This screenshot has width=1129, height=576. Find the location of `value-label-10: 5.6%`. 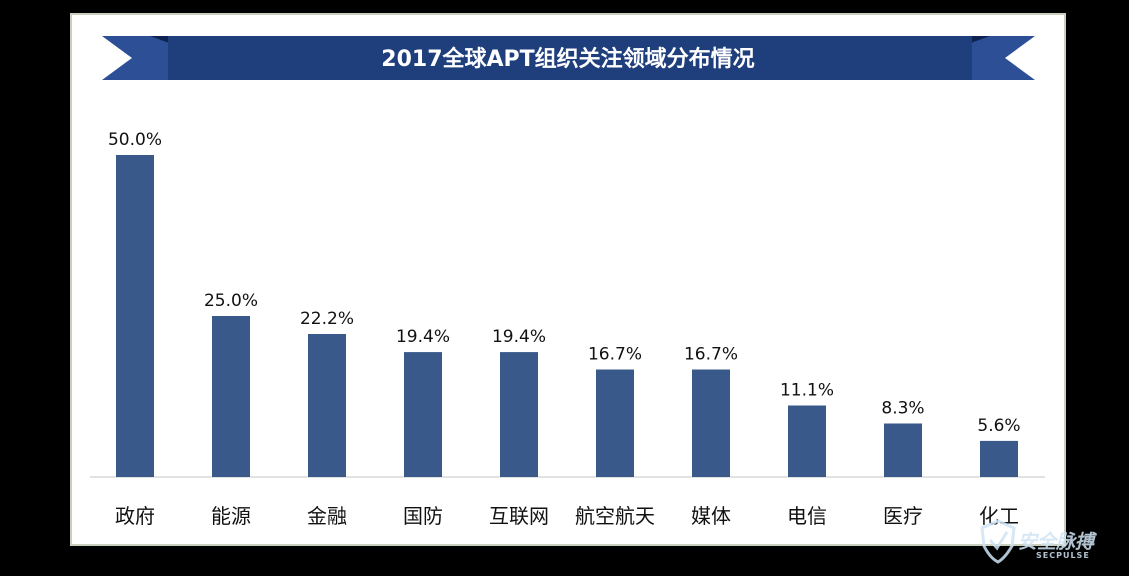

value-label-10: 5.6% is located at coordinates (998, 426).